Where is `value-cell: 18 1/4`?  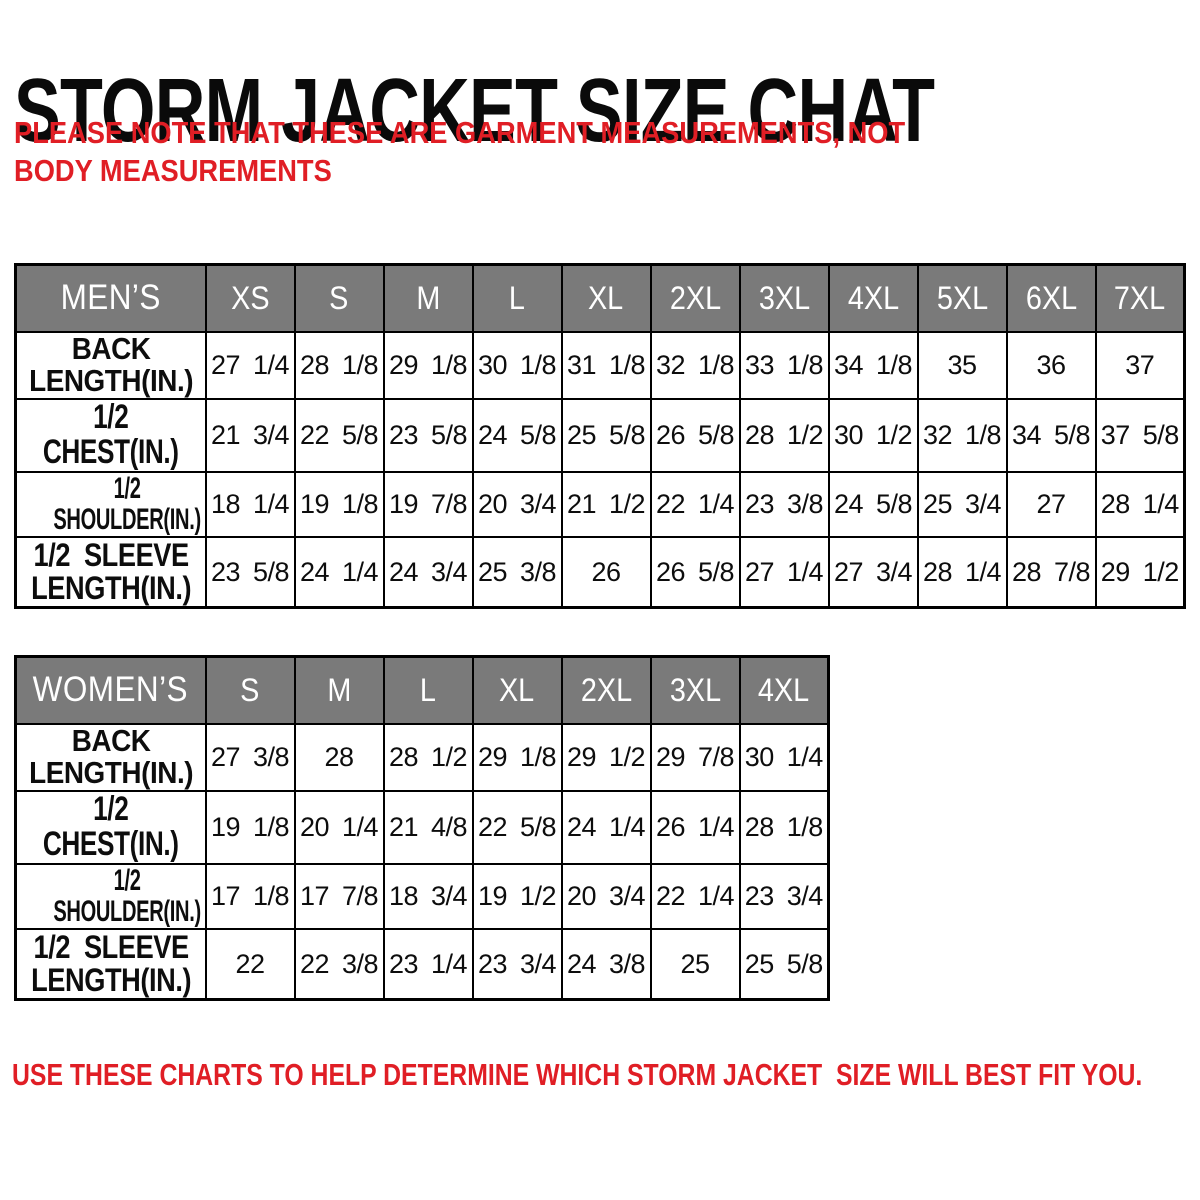
value-cell: 18 1/4 is located at coordinates (250, 504).